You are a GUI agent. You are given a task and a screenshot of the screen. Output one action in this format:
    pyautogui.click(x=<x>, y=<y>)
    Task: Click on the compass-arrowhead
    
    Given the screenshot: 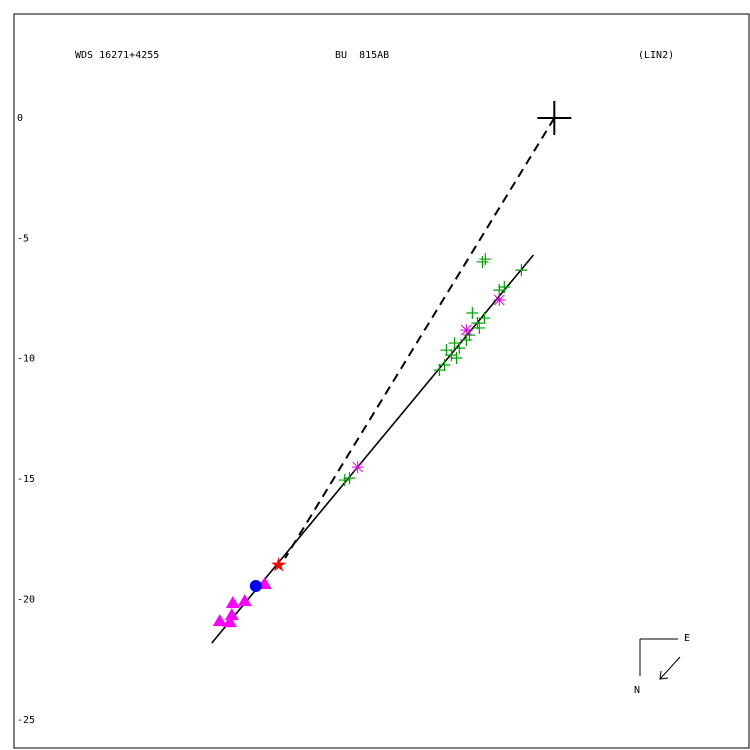 What is the action you would take?
    pyautogui.click(x=664, y=675)
    